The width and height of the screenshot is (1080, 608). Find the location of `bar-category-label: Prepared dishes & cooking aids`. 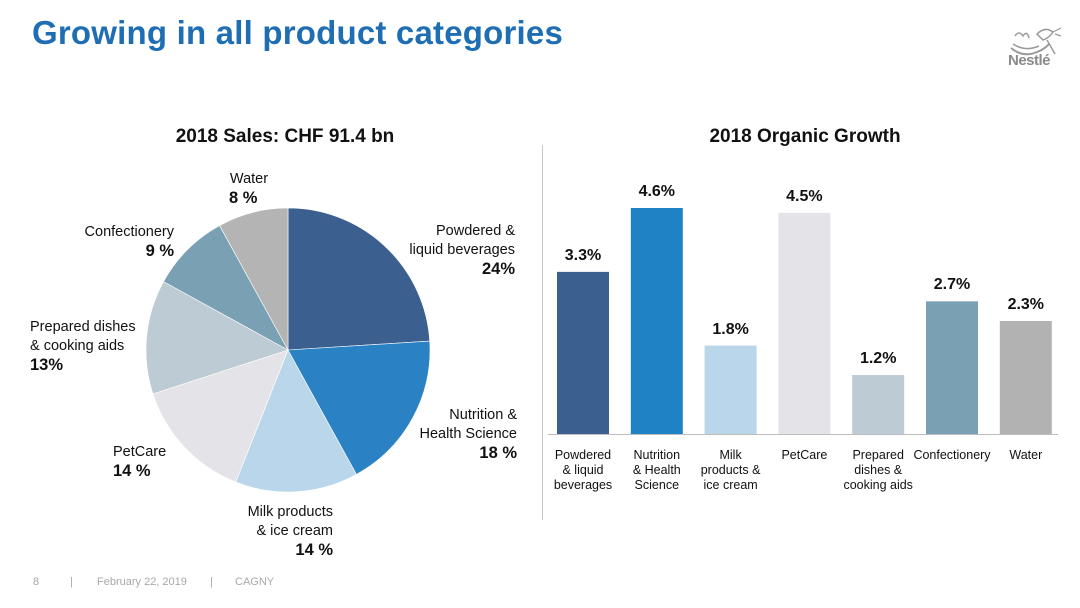

bar-category-label: Prepared dishes & cooking aids is located at coordinates (878, 470).